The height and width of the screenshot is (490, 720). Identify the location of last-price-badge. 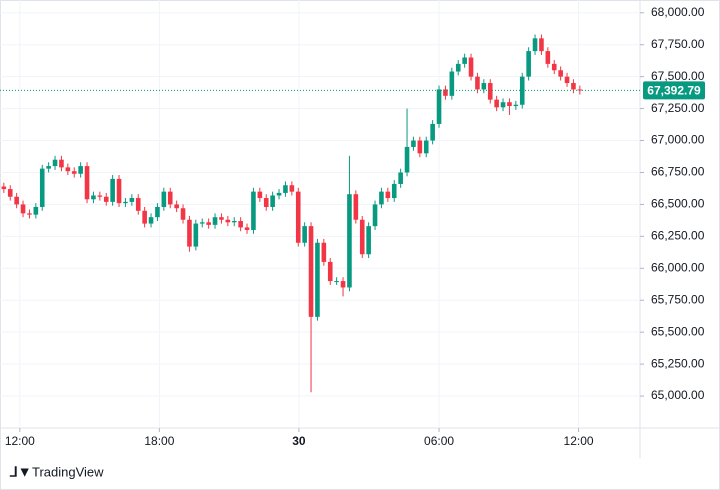
(674, 90).